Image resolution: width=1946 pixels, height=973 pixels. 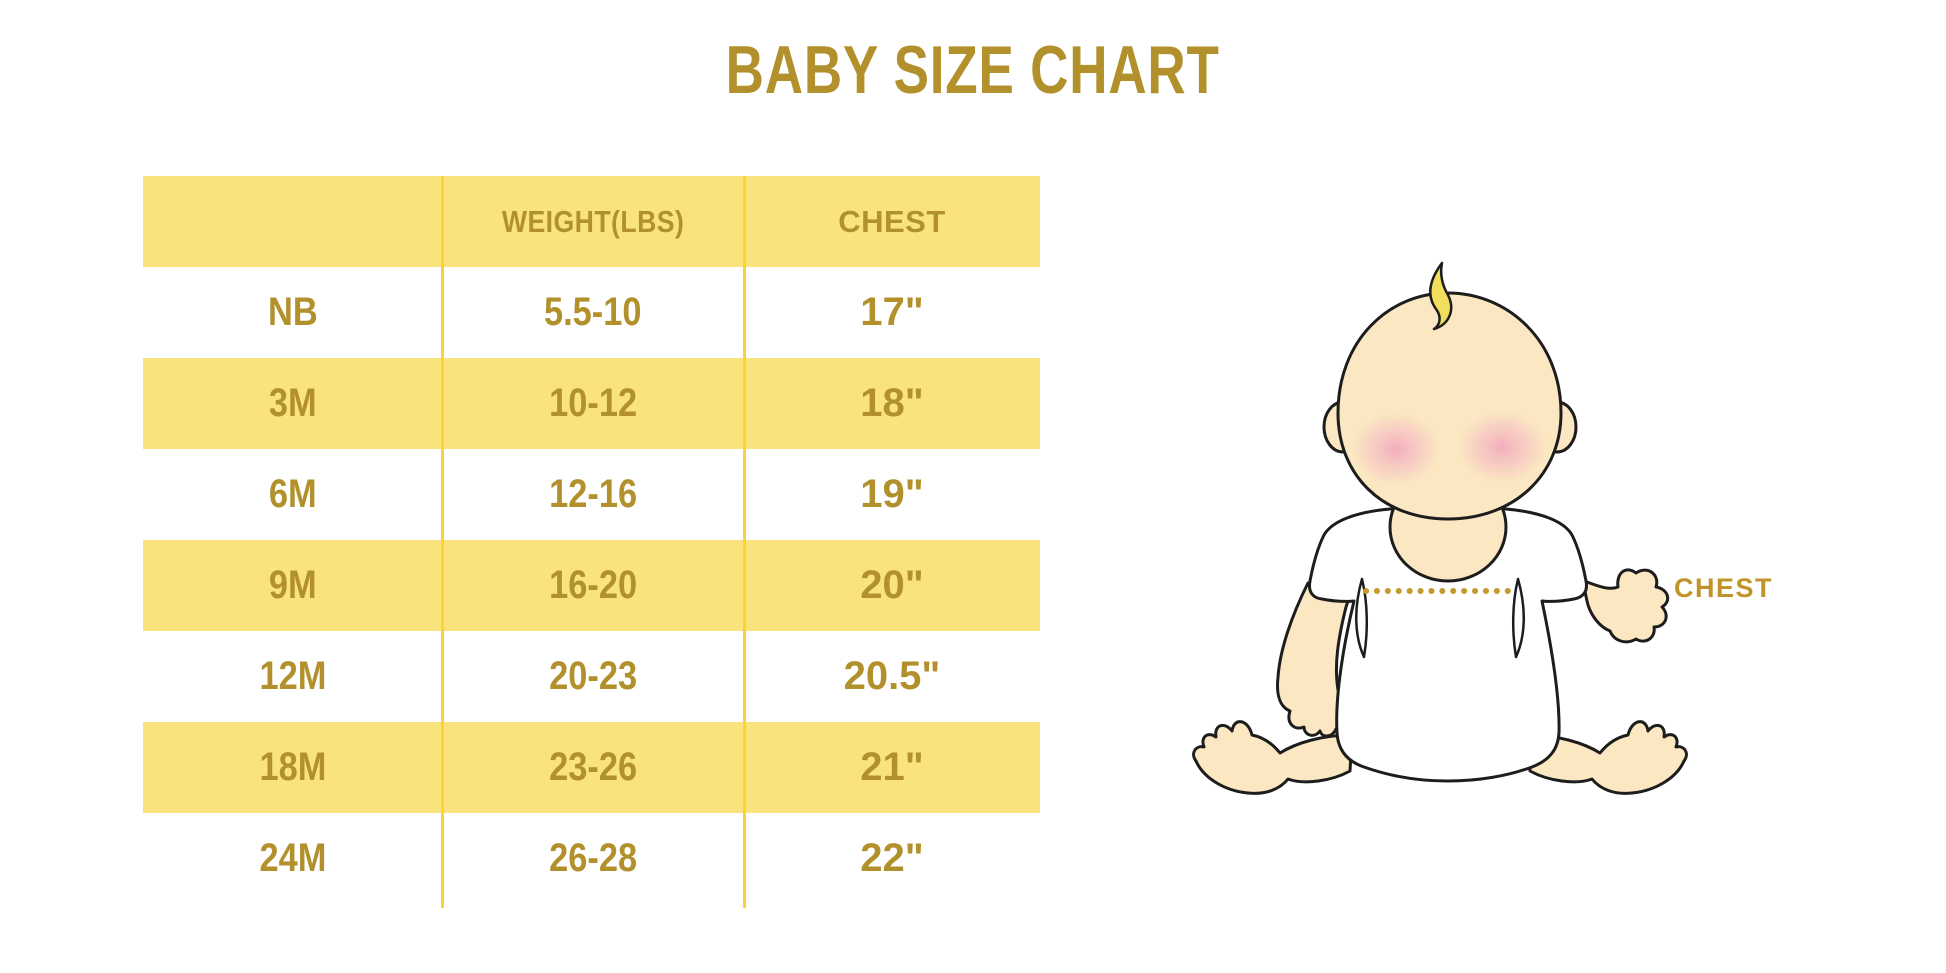 I want to click on left-armpit-fold, so click(x=1362, y=618).